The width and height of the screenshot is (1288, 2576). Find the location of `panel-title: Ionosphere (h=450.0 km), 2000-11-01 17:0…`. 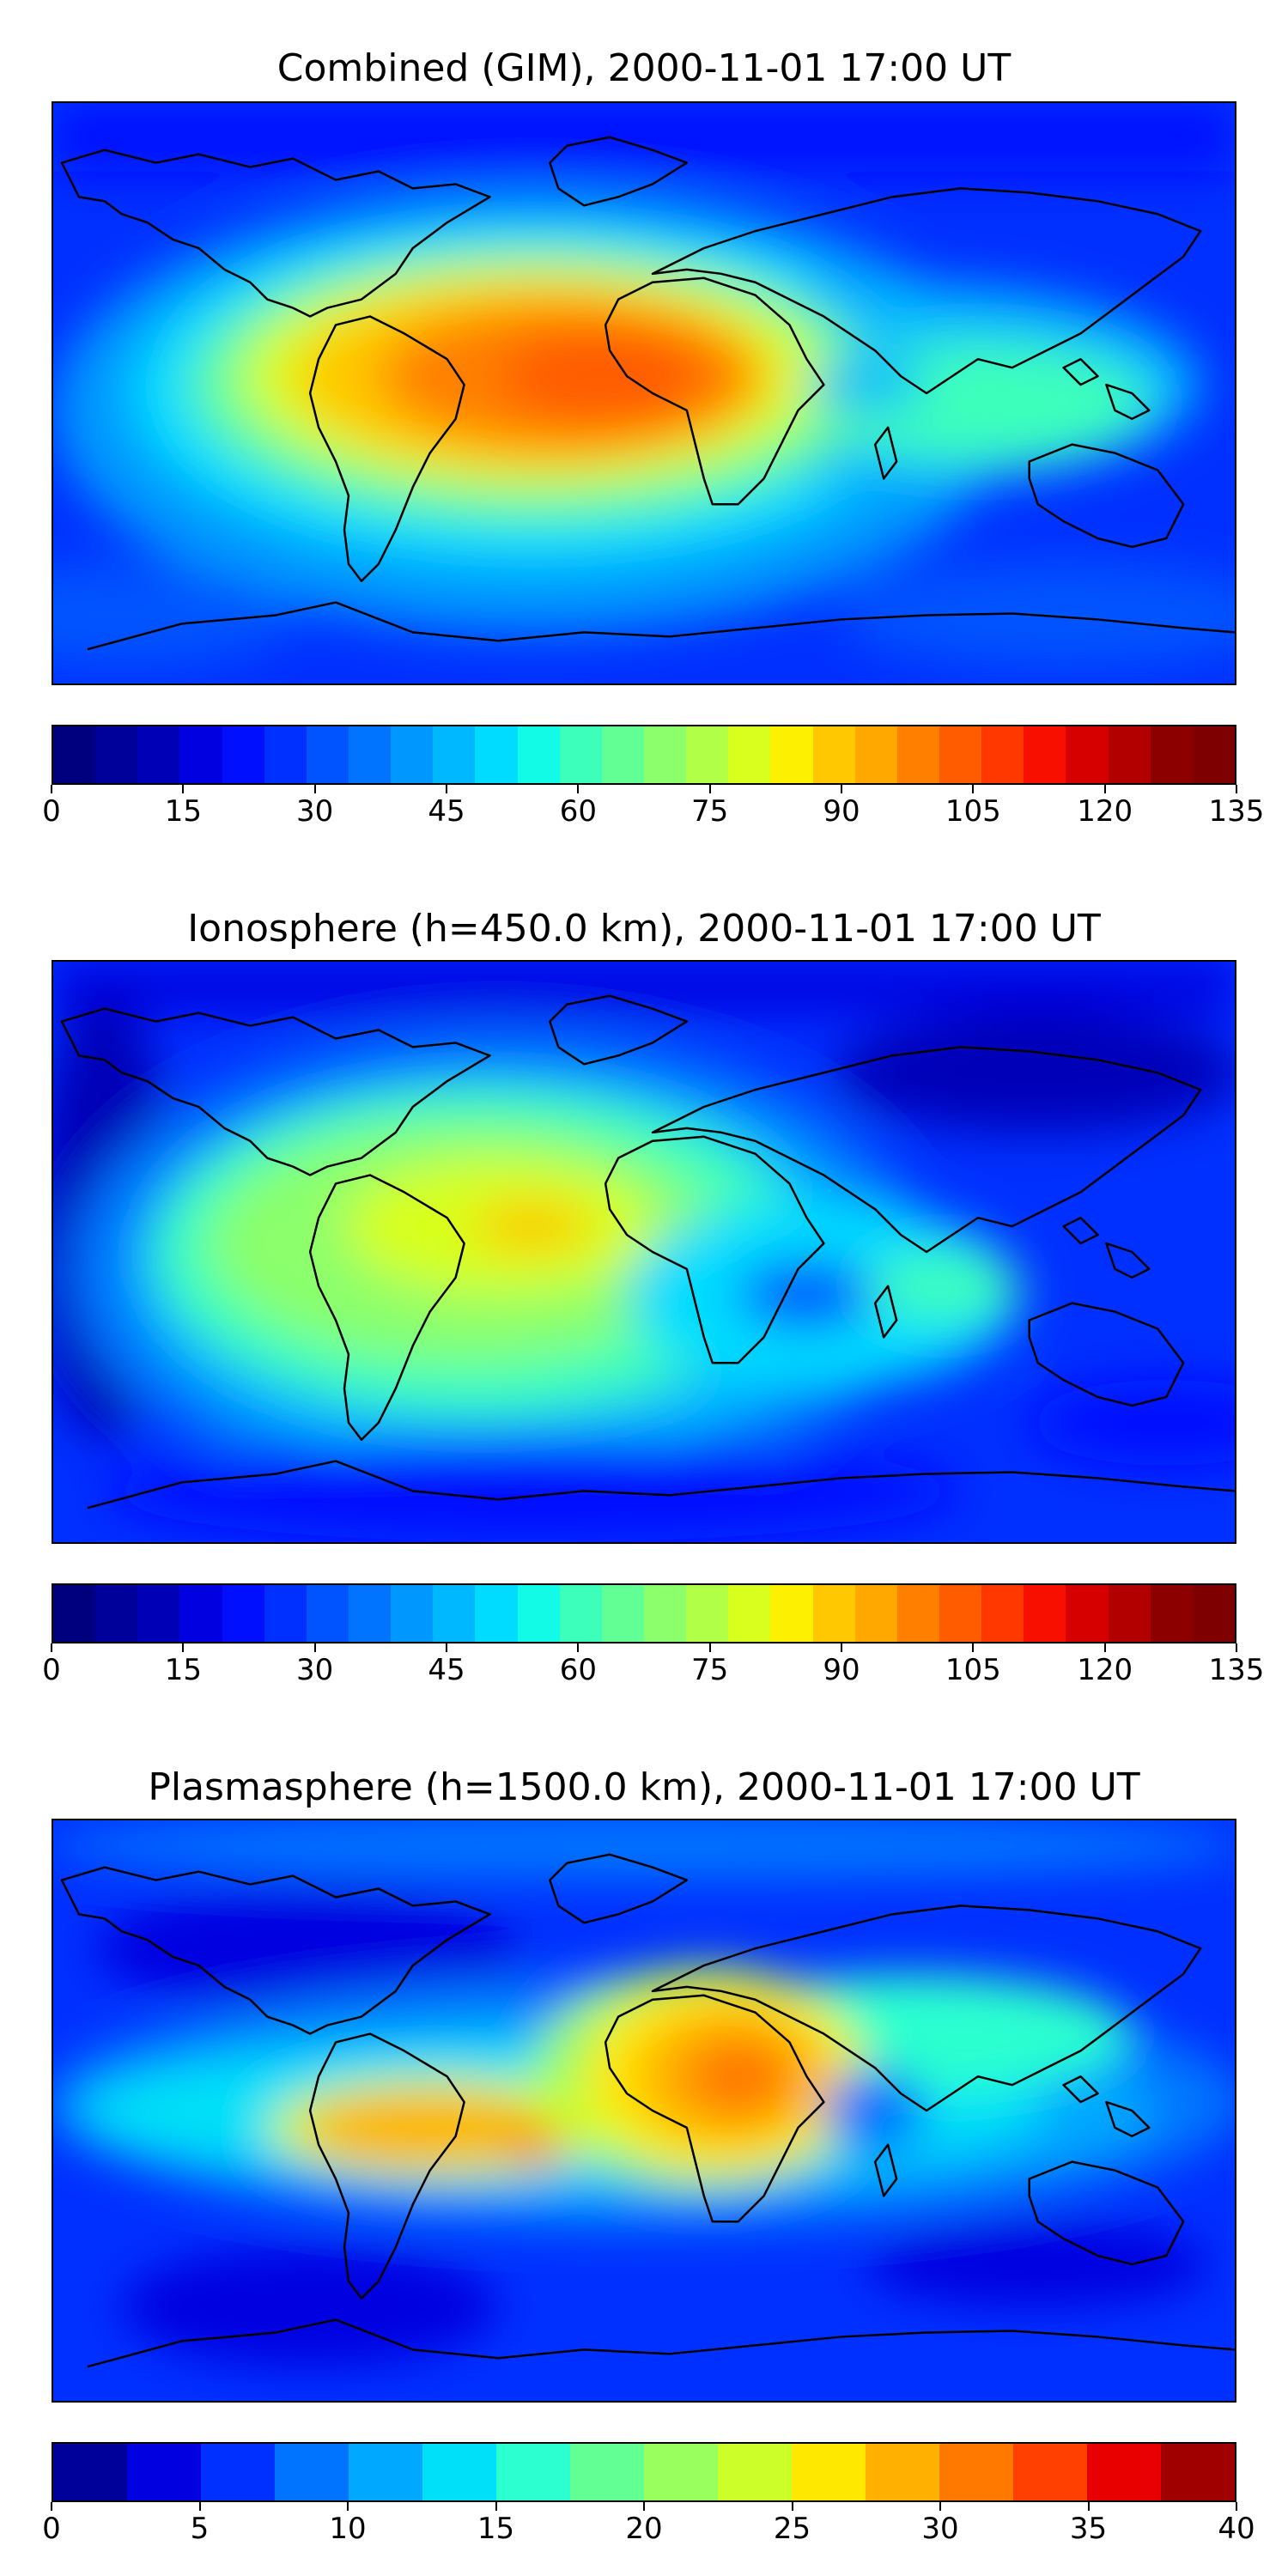

panel-title: Ionosphere (h=450.0 km), 2000-11-01 17:0… is located at coordinates (644, 929).